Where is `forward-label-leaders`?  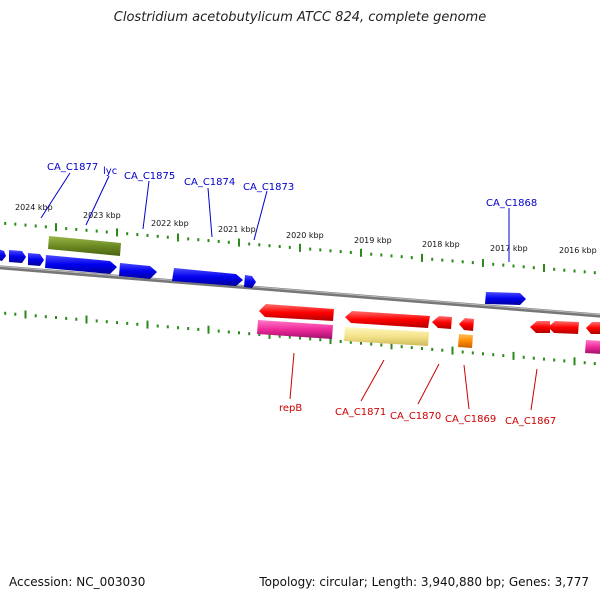
forward-label-leaders is located at coordinates (275, 217).